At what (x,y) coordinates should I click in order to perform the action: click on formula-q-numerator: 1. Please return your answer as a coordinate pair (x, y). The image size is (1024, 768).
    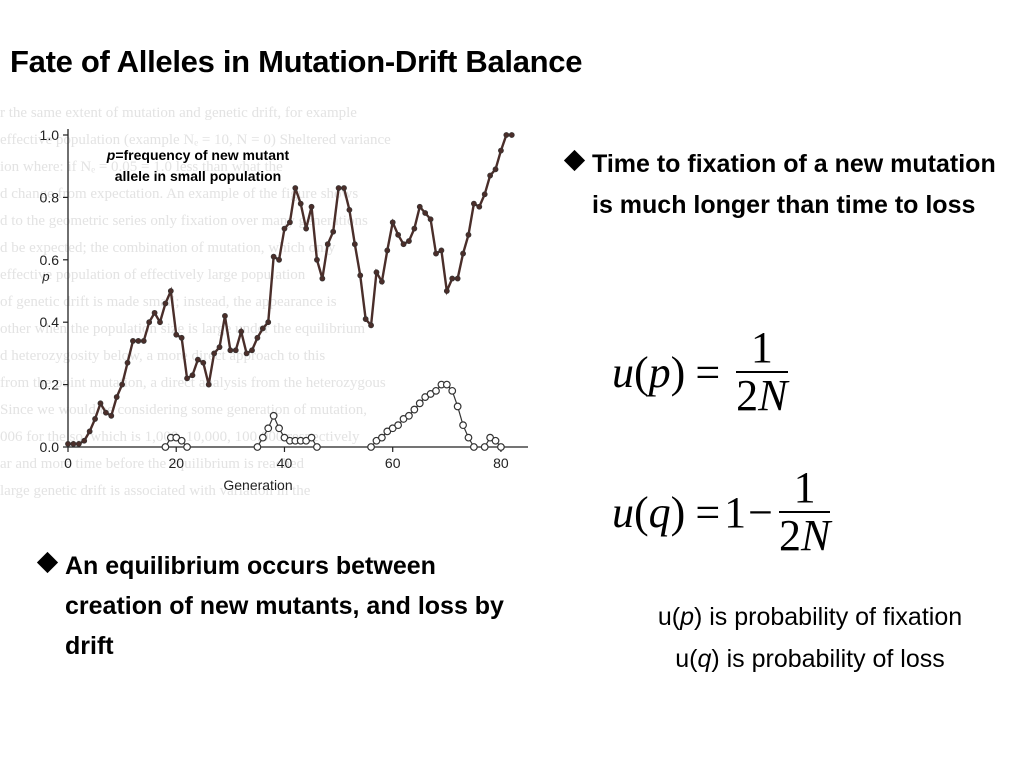
    Looking at the image, I should click on (804, 487).